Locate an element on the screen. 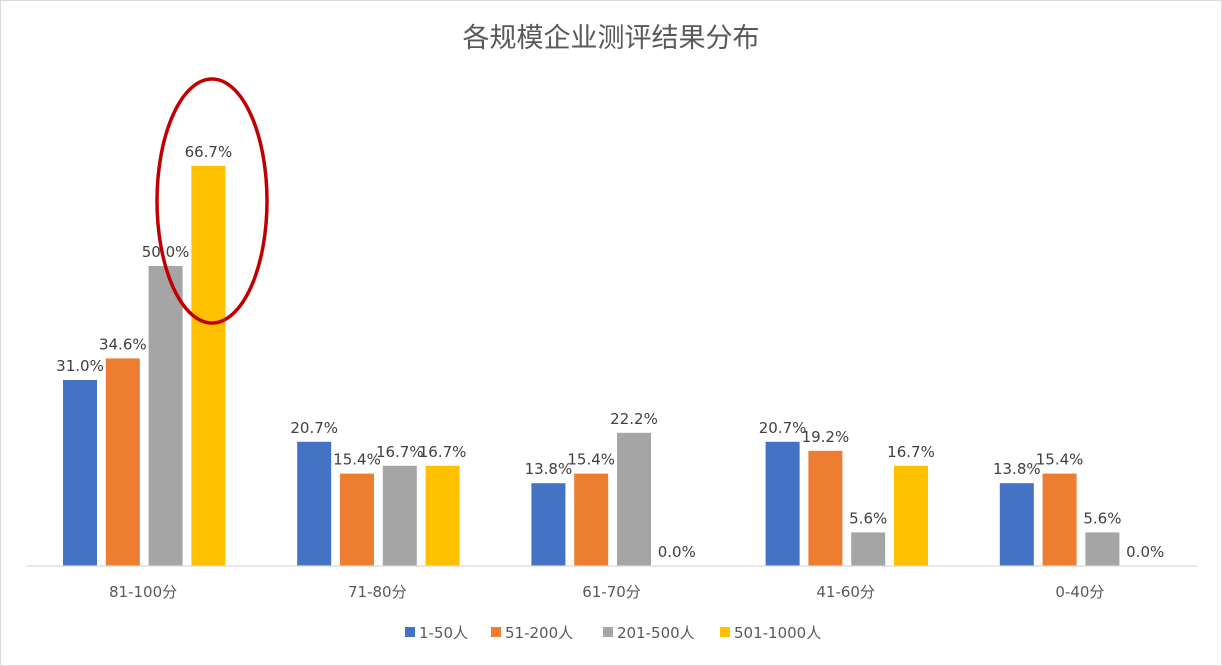 The height and width of the screenshot is (666, 1222). chart-title: 各规模企业测评结果分布 is located at coordinates (611, 38).